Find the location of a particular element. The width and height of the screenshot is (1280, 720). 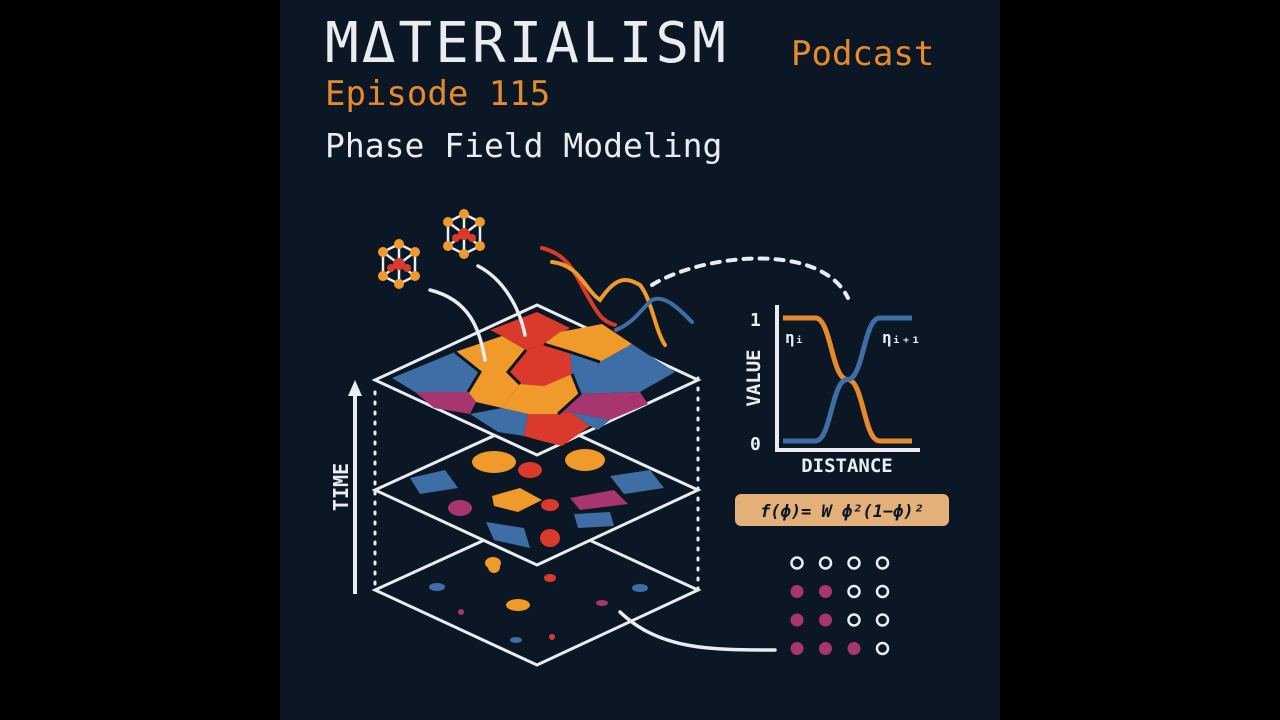

order-parameter-chart: 1 0 VALUE DISTANCE ηᵢ ηᵢ₊₁ is located at coordinates (832, 391).